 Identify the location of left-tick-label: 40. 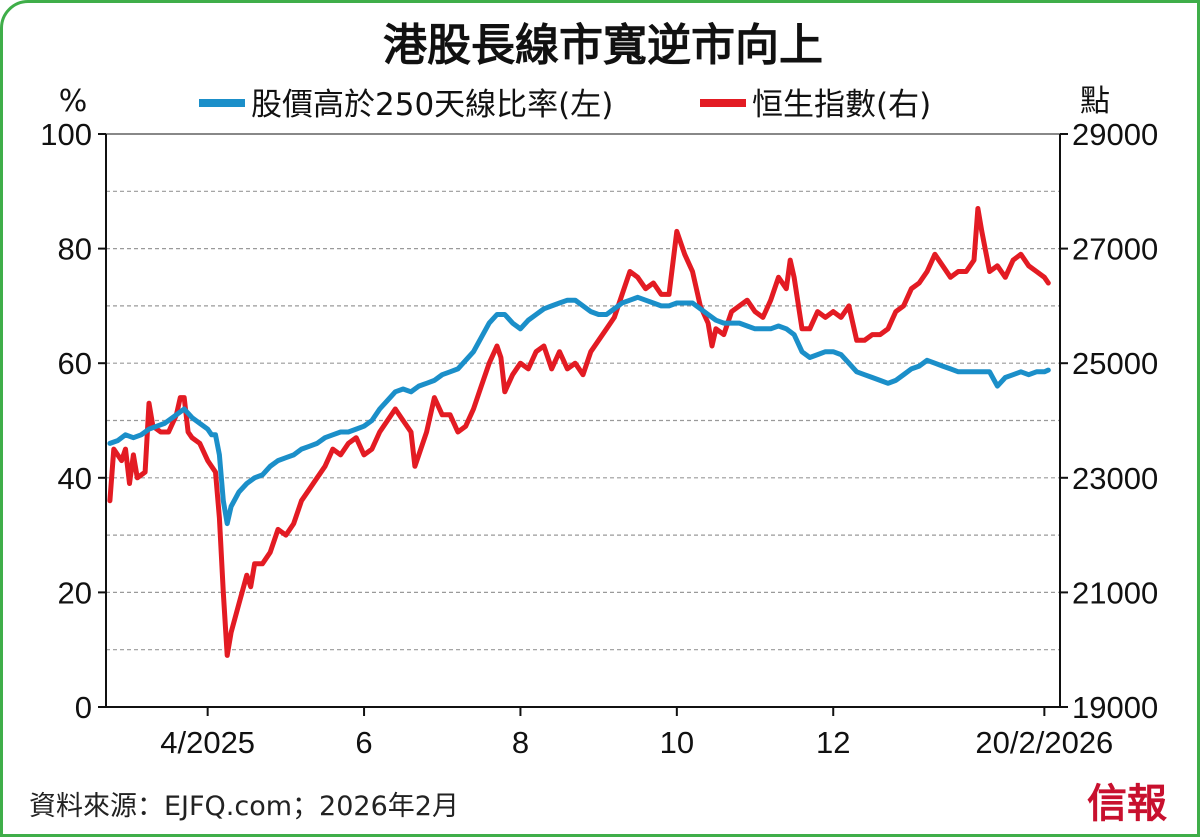
(75, 478).